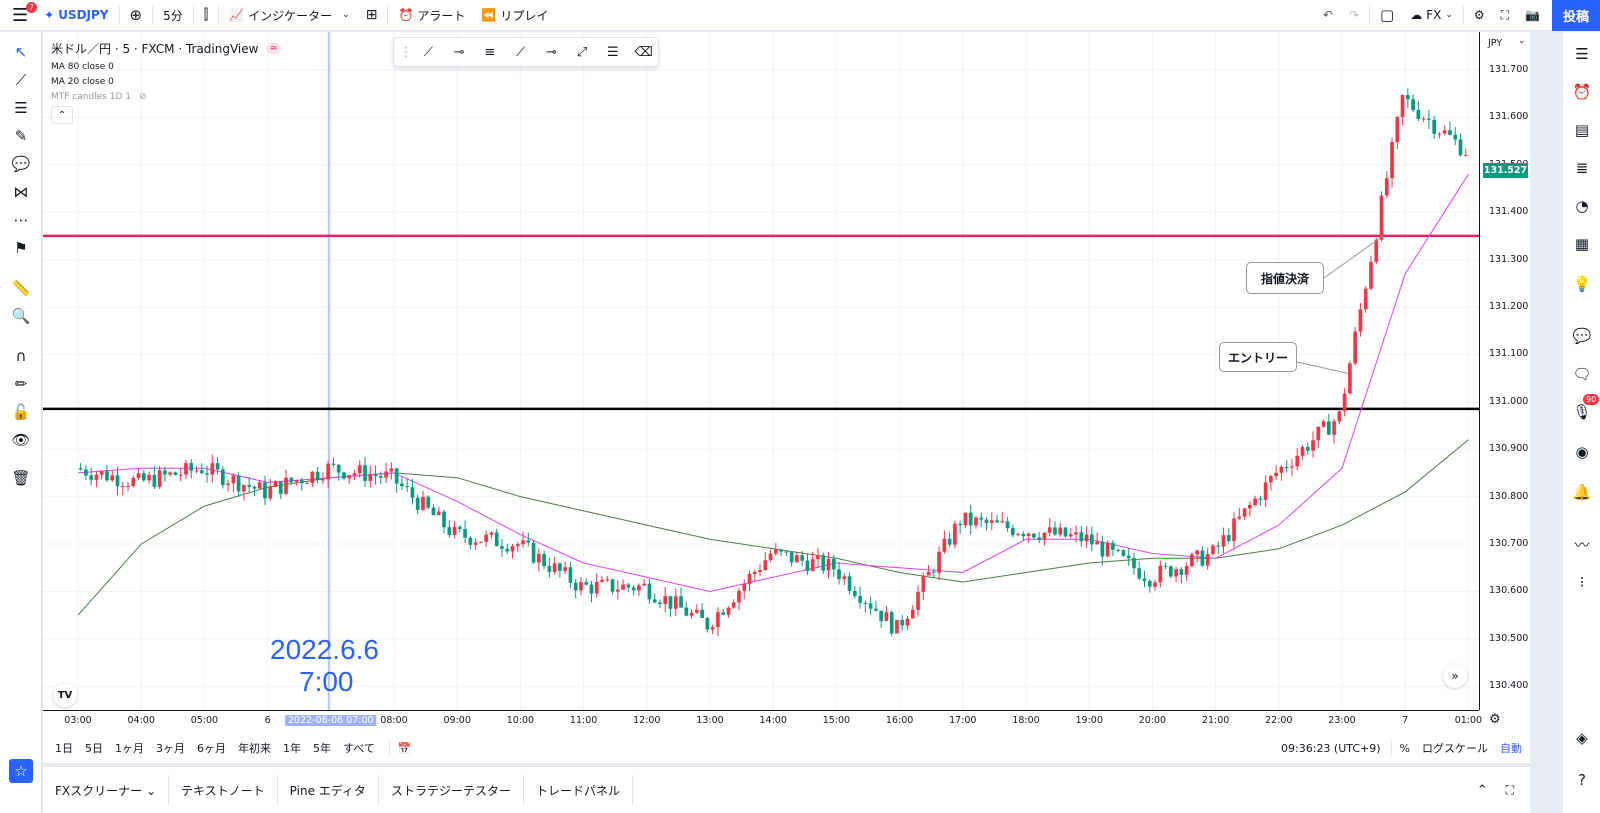  Describe the element at coordinates (1576, 15) in the screenshot. I see `post-button: 投稿` at that location.